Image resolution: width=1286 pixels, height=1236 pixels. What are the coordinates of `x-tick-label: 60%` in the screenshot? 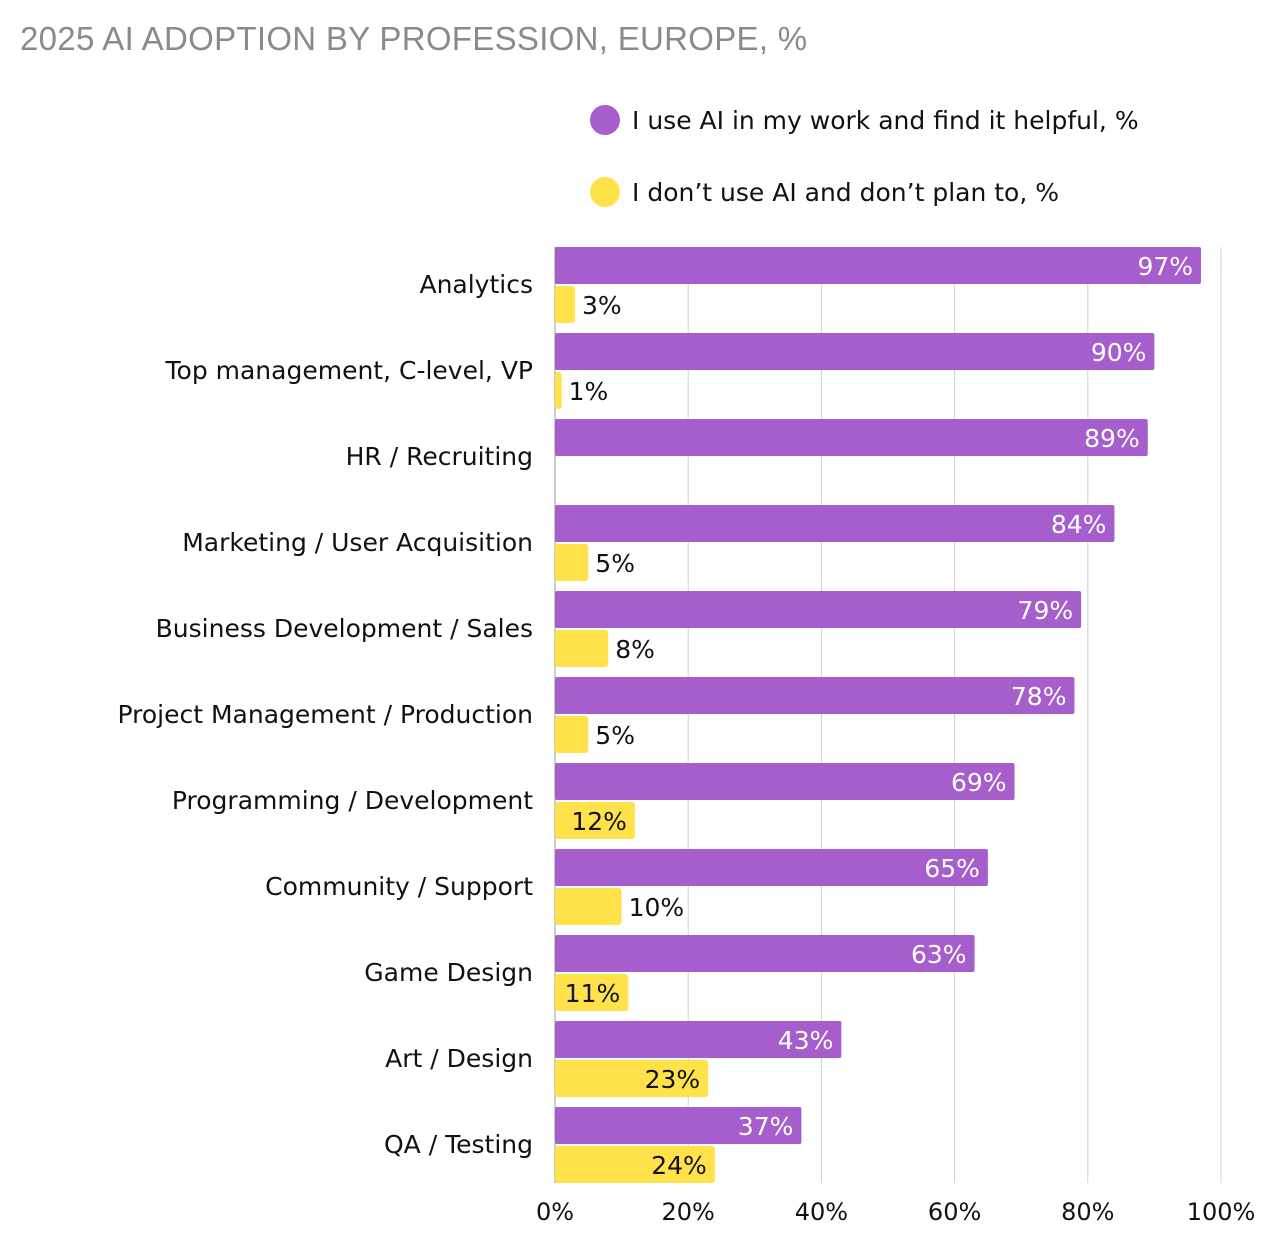 It's located at (954, 1212).